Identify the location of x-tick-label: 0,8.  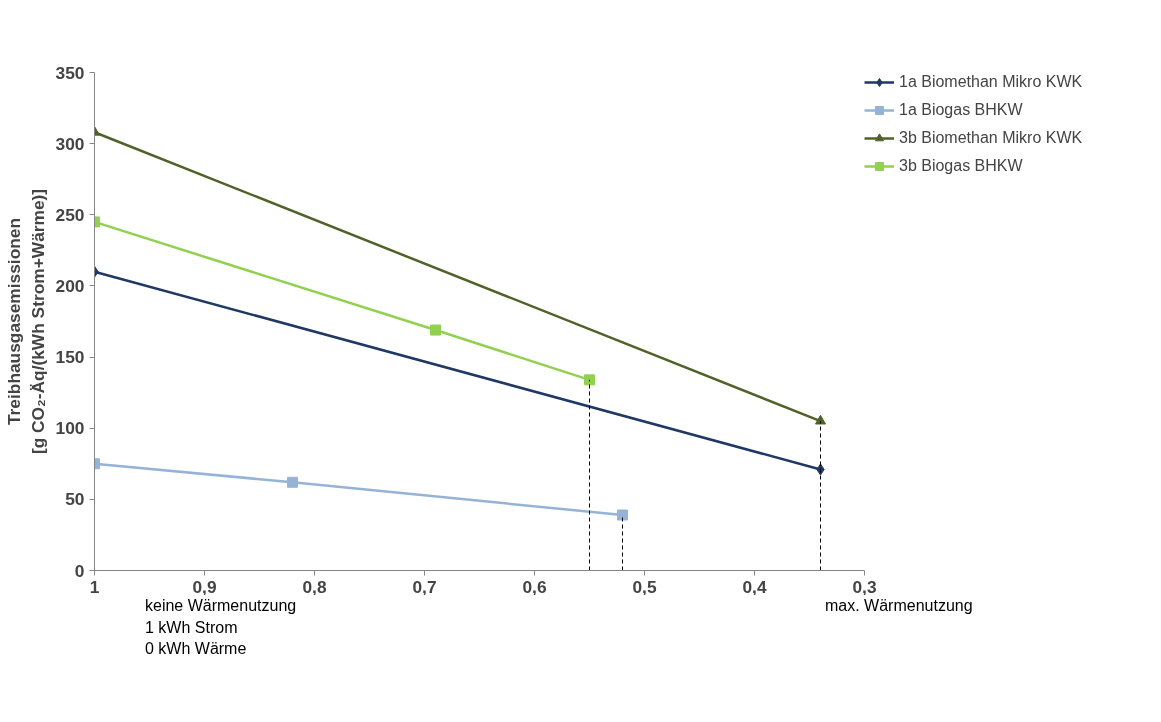
(314, 586).